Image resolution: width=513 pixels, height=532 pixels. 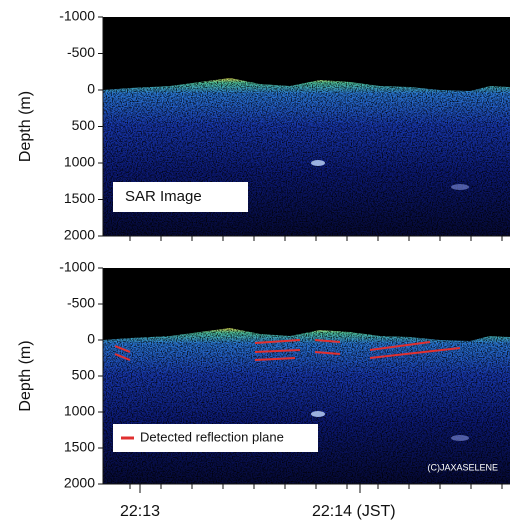 What do you see at coordinates (212, 436) in the screenshot?
I see `legend-label: Detected reflection plane` at bounding box center [212, 436].